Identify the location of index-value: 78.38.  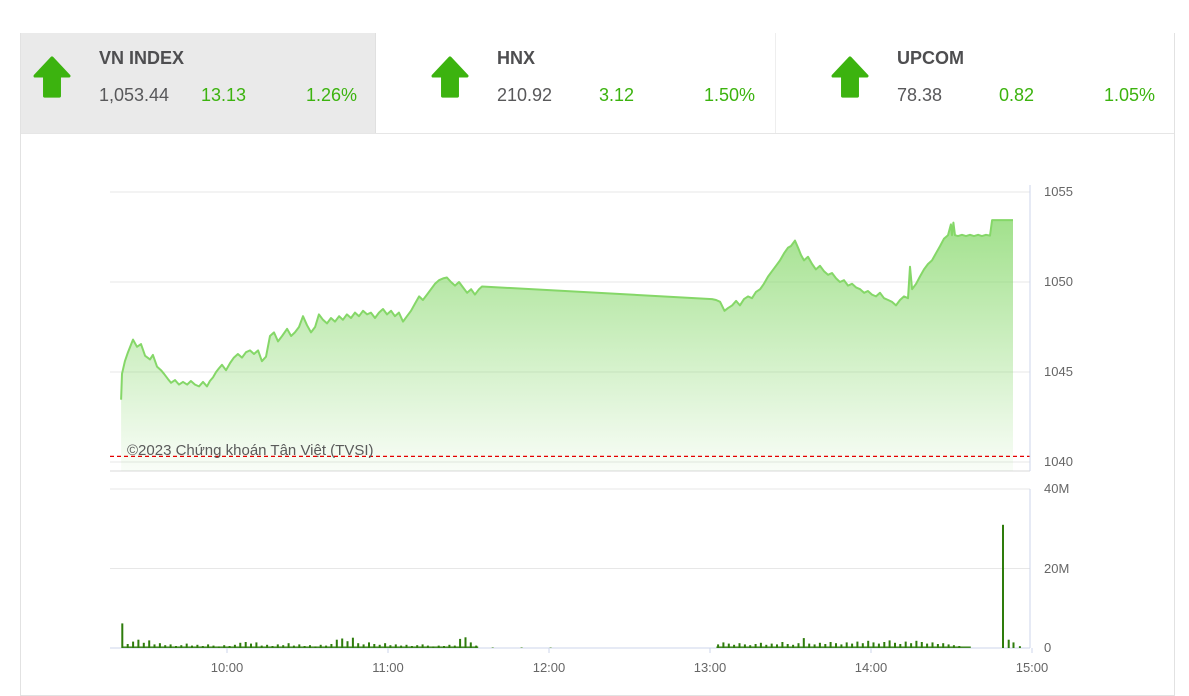
(920, 95).